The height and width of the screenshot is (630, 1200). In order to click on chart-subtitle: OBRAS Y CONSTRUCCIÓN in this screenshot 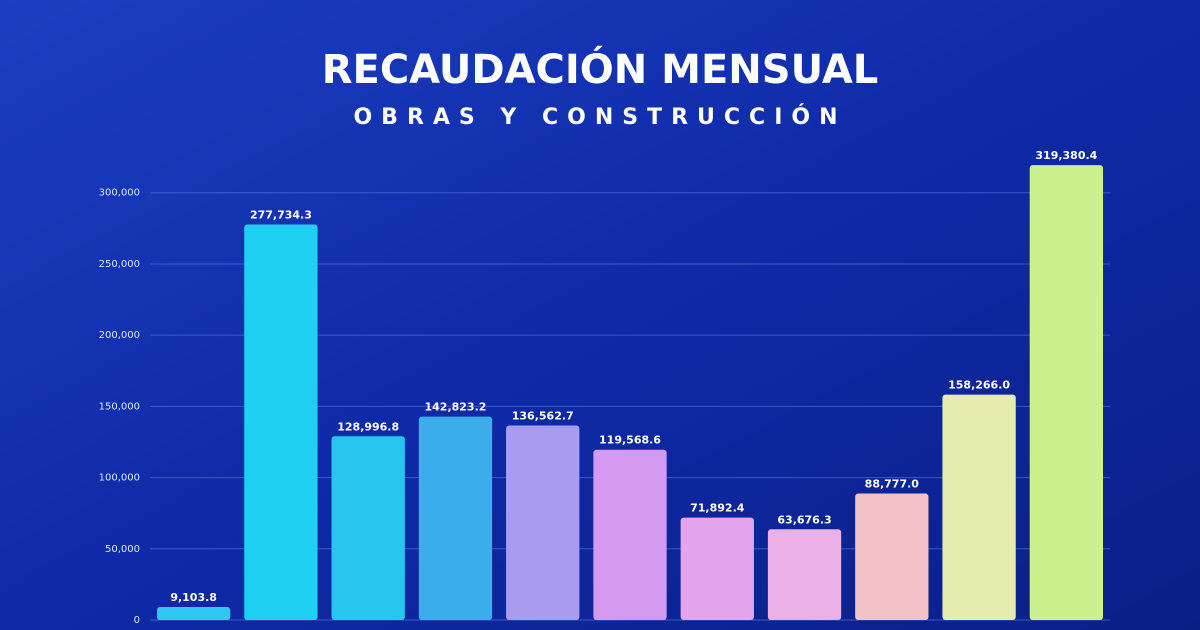, I will do `click(599, 117)`.